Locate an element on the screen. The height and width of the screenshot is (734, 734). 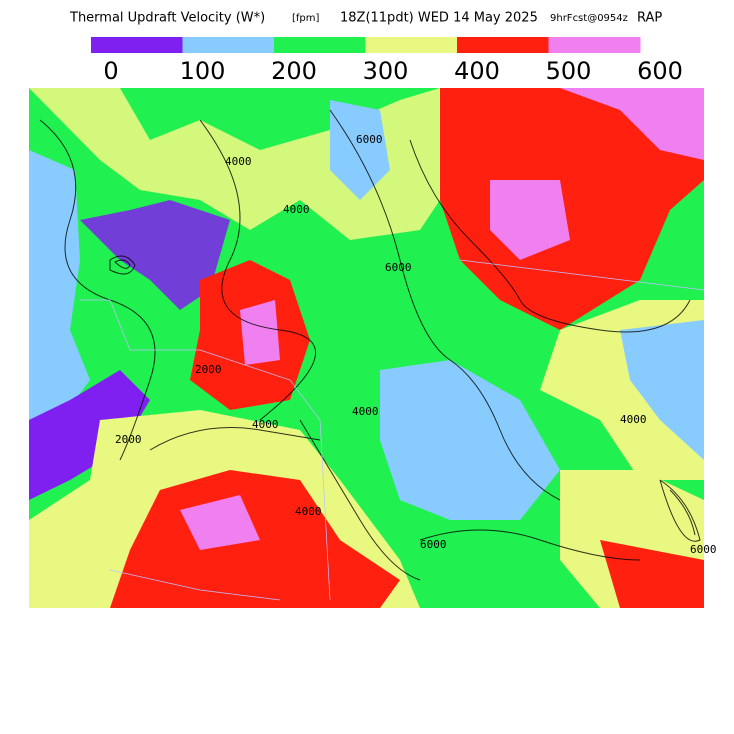
valid-time: 18Z(11pdt) WED 14 May 2025 is located at coordinates (439, 18).